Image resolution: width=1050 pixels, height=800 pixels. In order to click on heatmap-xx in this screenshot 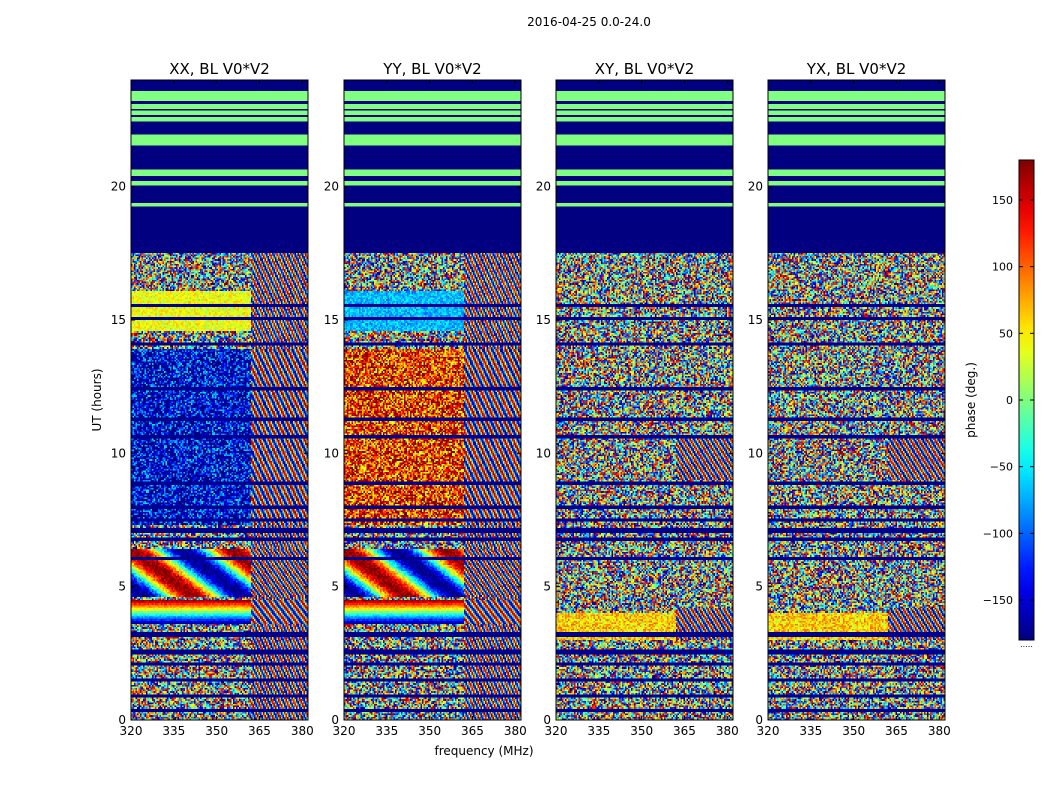, I will do `click(219, 400)`.